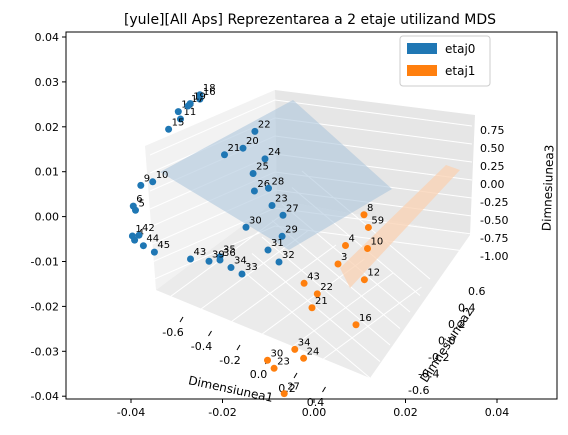  I want to click on overlay-x-tick-label: 0.04, so click(497, 412).